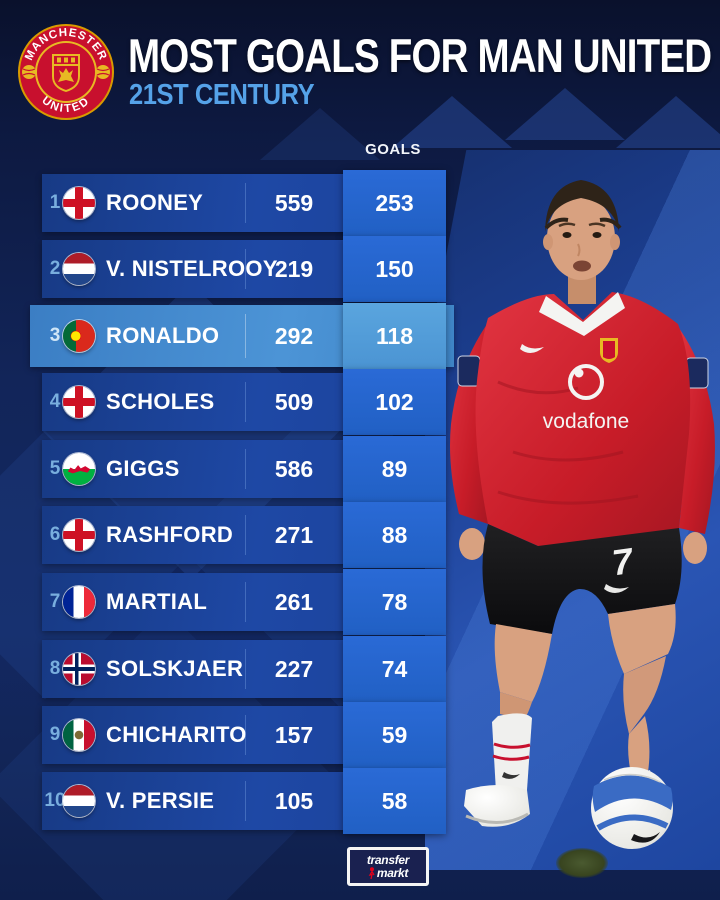 This screenshot has width=720, height=900. I want to click on rank-label: 6, so click(55, 534).